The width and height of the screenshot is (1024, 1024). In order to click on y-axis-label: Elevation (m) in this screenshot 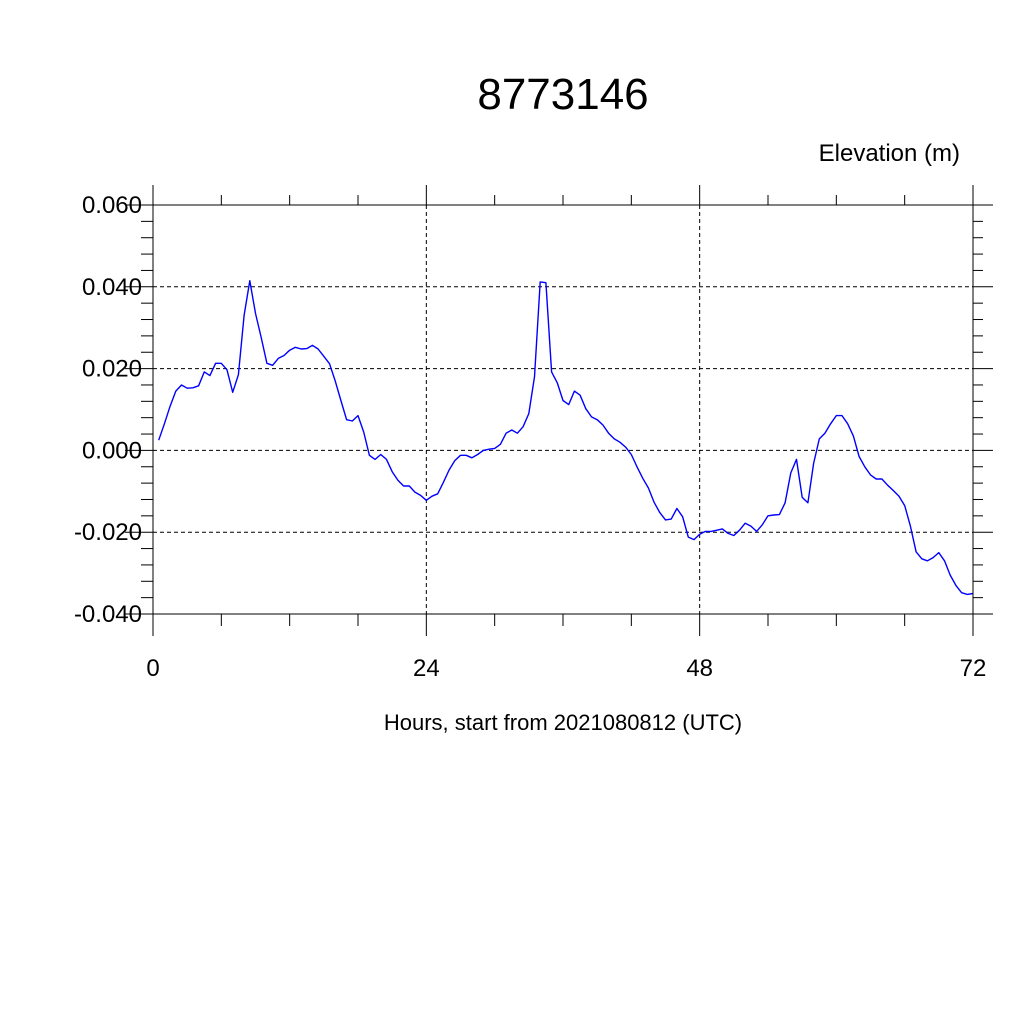, I will do `click(889, 153)`.